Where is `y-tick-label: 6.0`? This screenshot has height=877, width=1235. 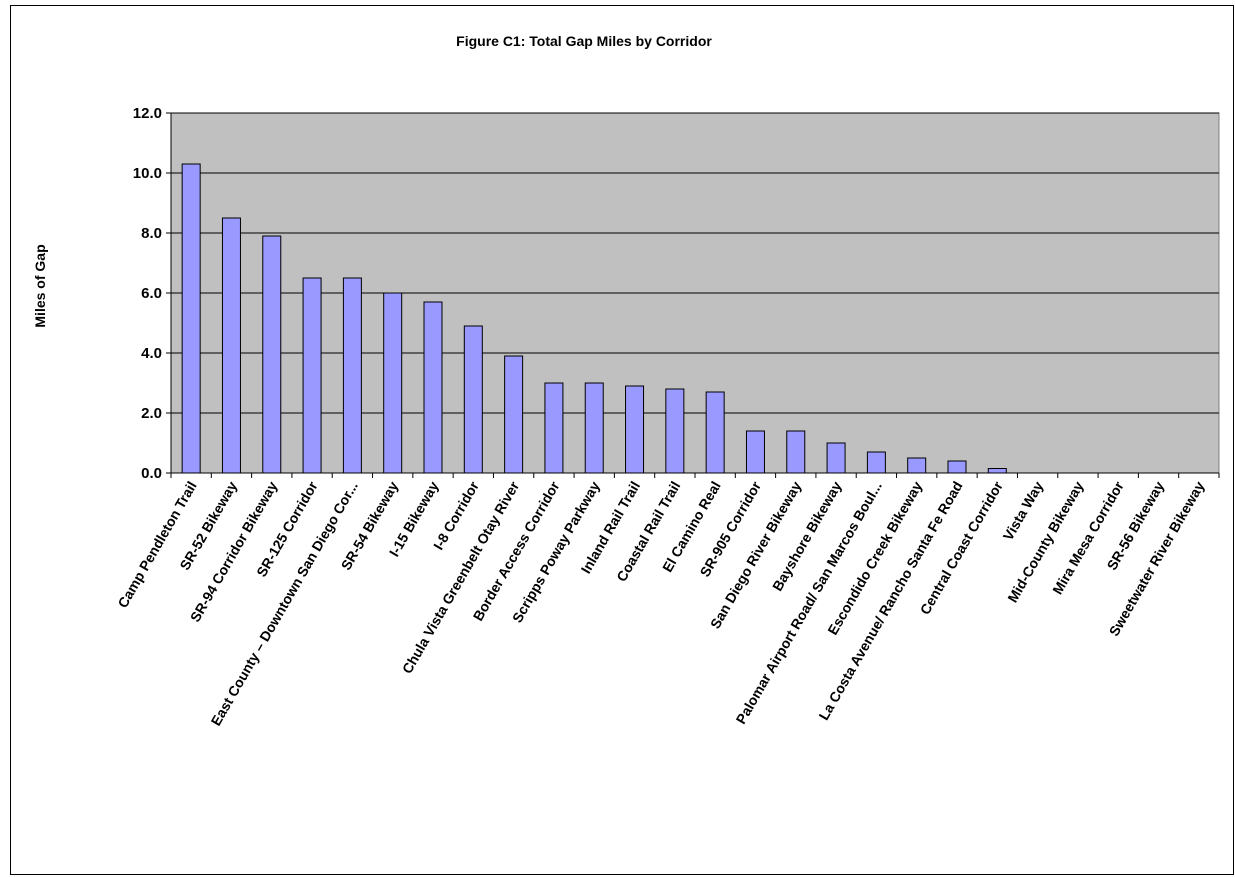
y-tick-label: 6.0 is located at coordinates (151, 293).